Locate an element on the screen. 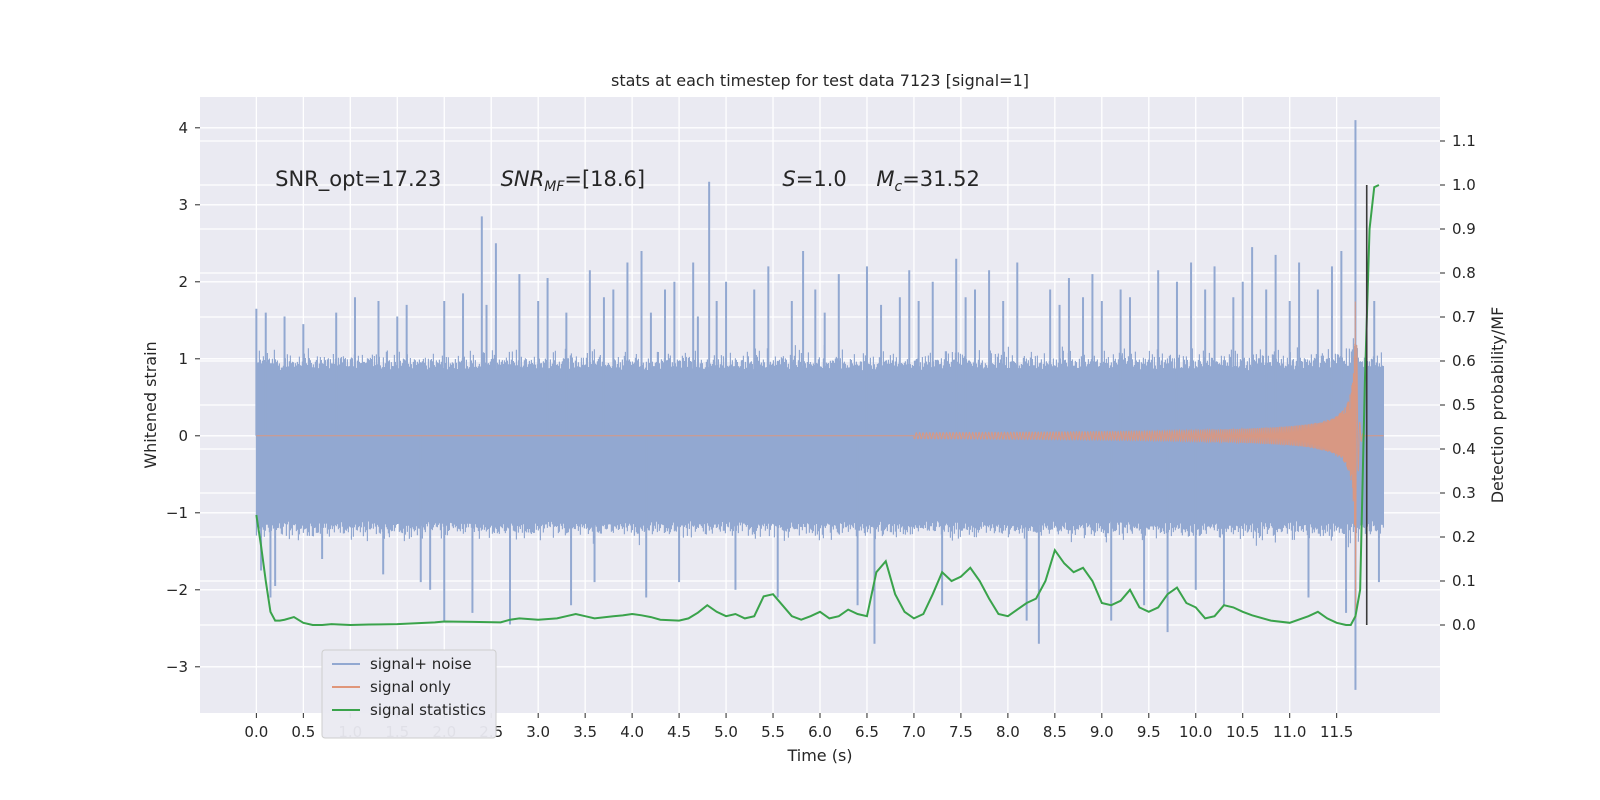 This screenshot has width=1600, height=800. legend-label-0: signal+ noise is located at coordinates (421, 664).